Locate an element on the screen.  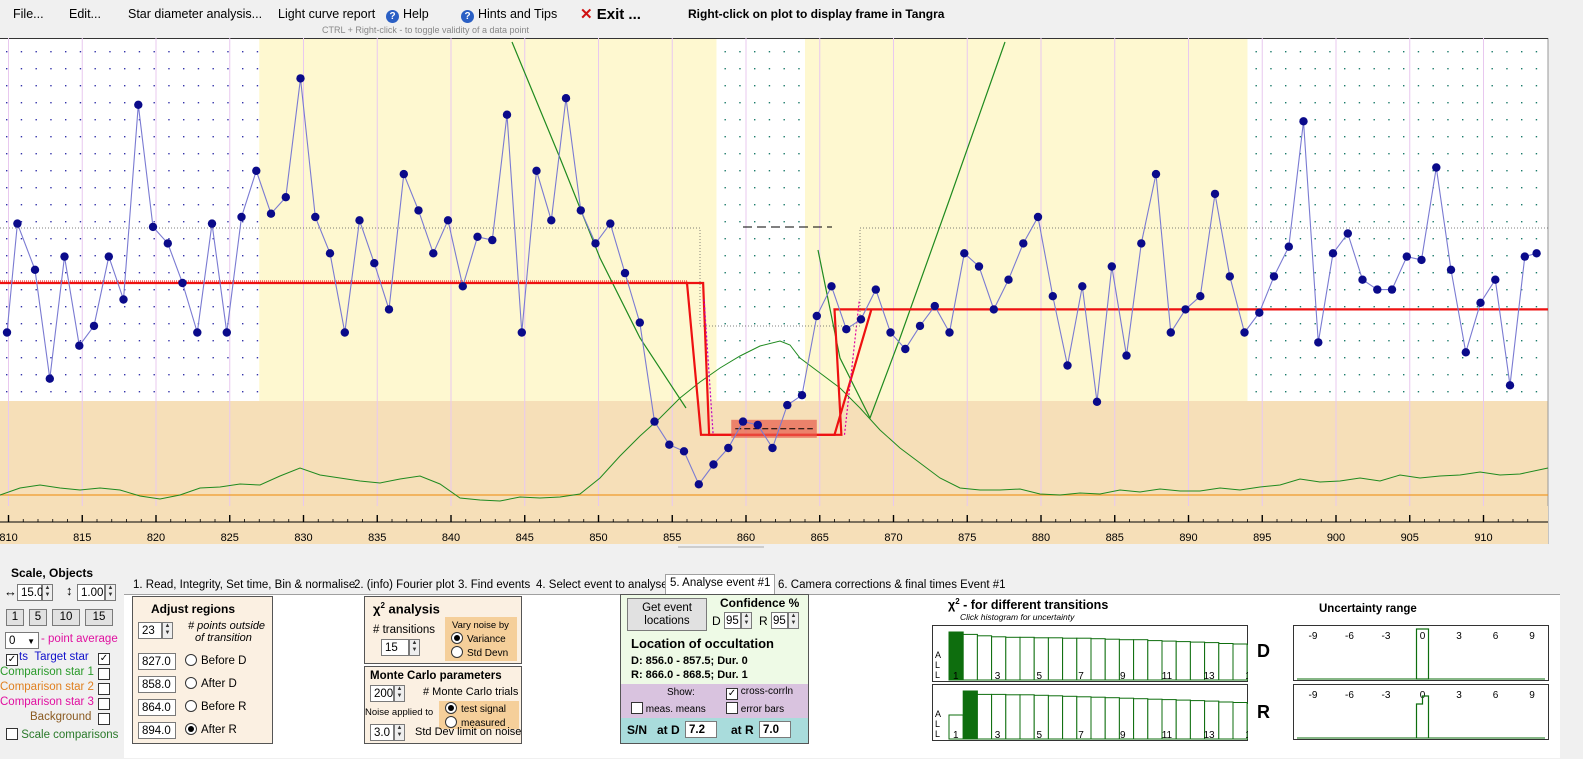
points-outside-spinner: ▲ ▼ is located at coordinates (167, 630).